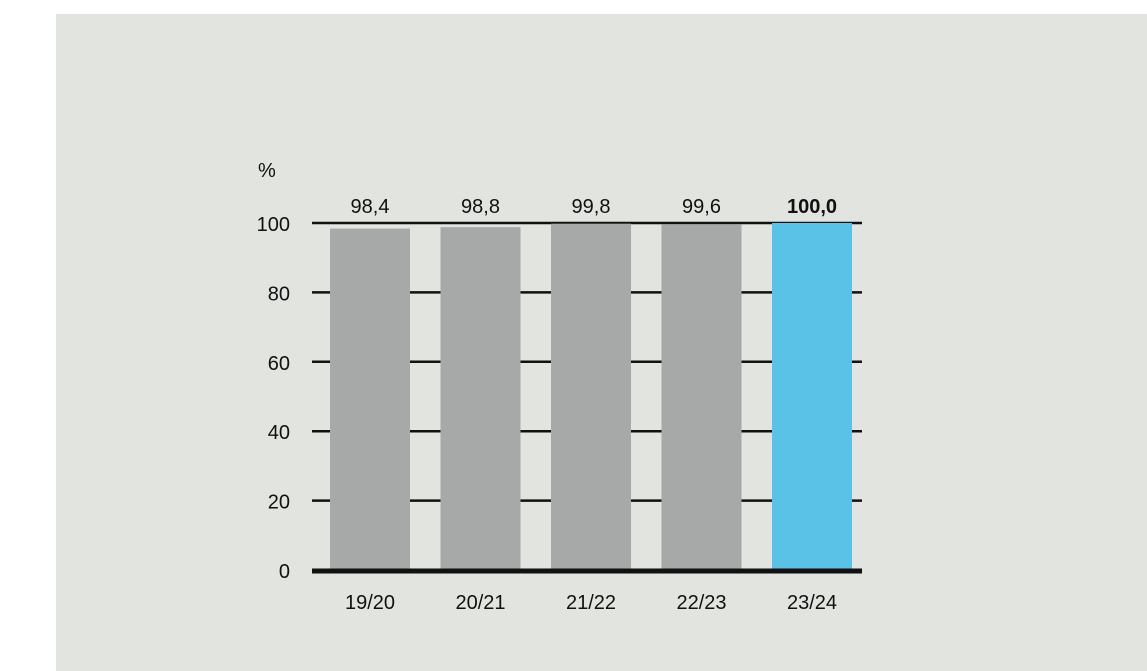  Describe the element at coordinates (279, 433) in the screenshot. I see `y-tick-label-40: 40` at that location.